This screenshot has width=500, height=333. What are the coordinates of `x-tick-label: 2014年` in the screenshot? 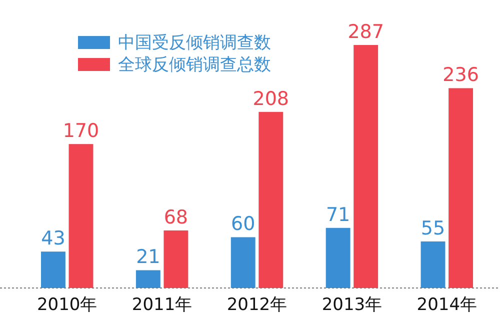 It's located at (447, 305).